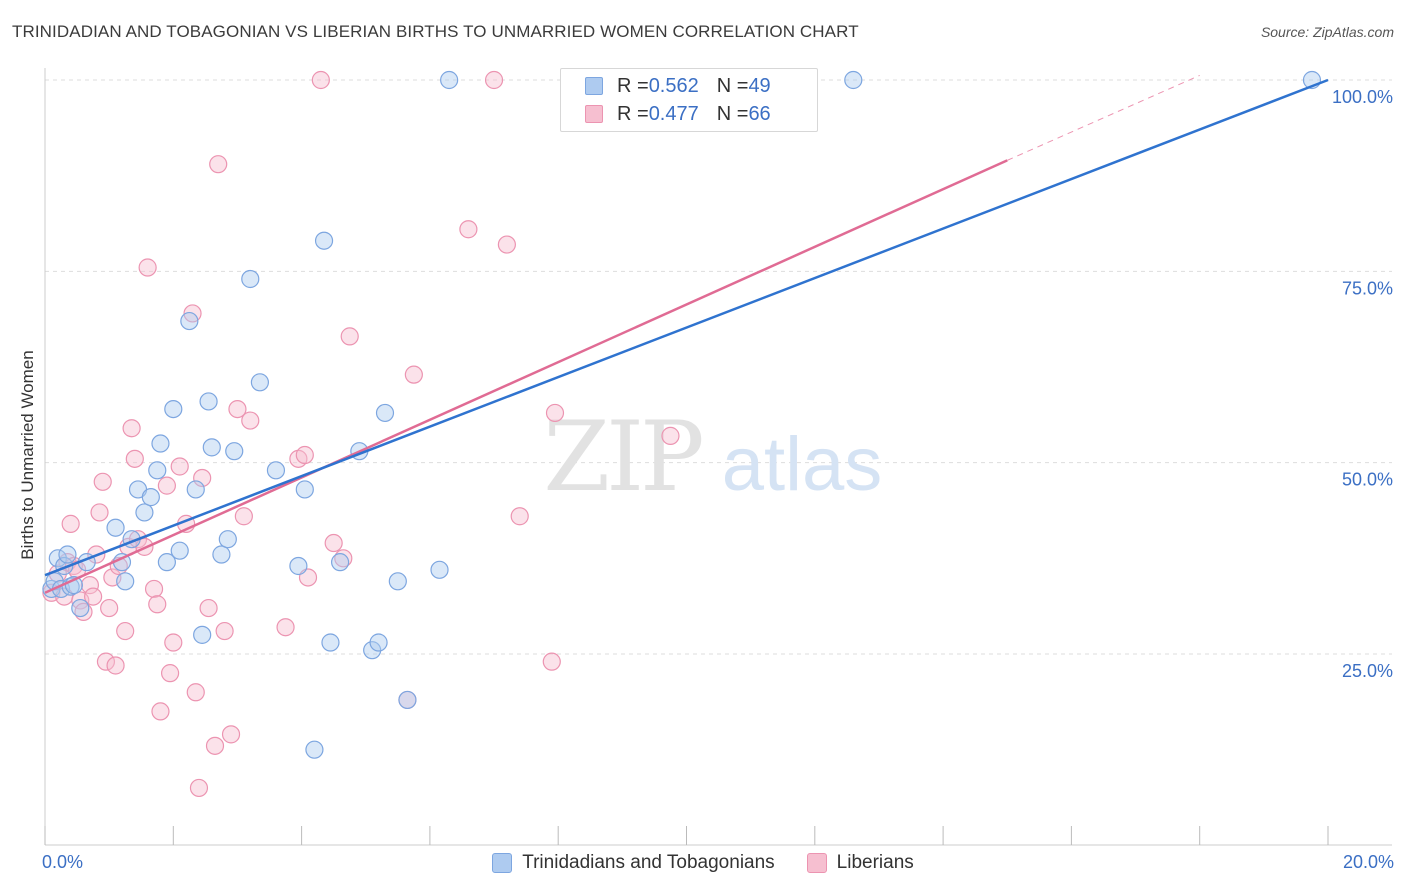  I want to click on legend-item-label: Trinidadians and Tobagonians, so click(648, 862).